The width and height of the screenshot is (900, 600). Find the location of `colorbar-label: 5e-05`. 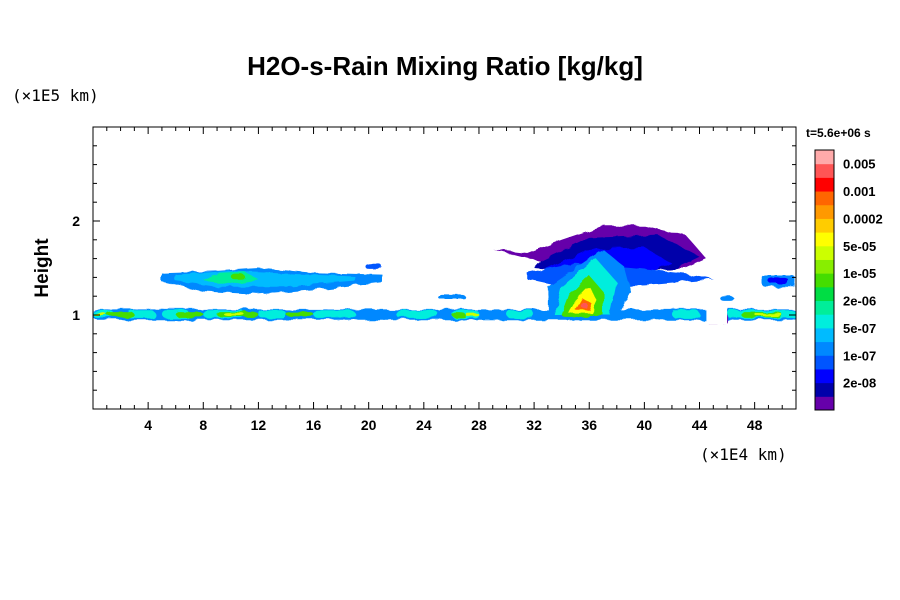

colorbar-label: 5e-05 is located at coordinates (859, 246).